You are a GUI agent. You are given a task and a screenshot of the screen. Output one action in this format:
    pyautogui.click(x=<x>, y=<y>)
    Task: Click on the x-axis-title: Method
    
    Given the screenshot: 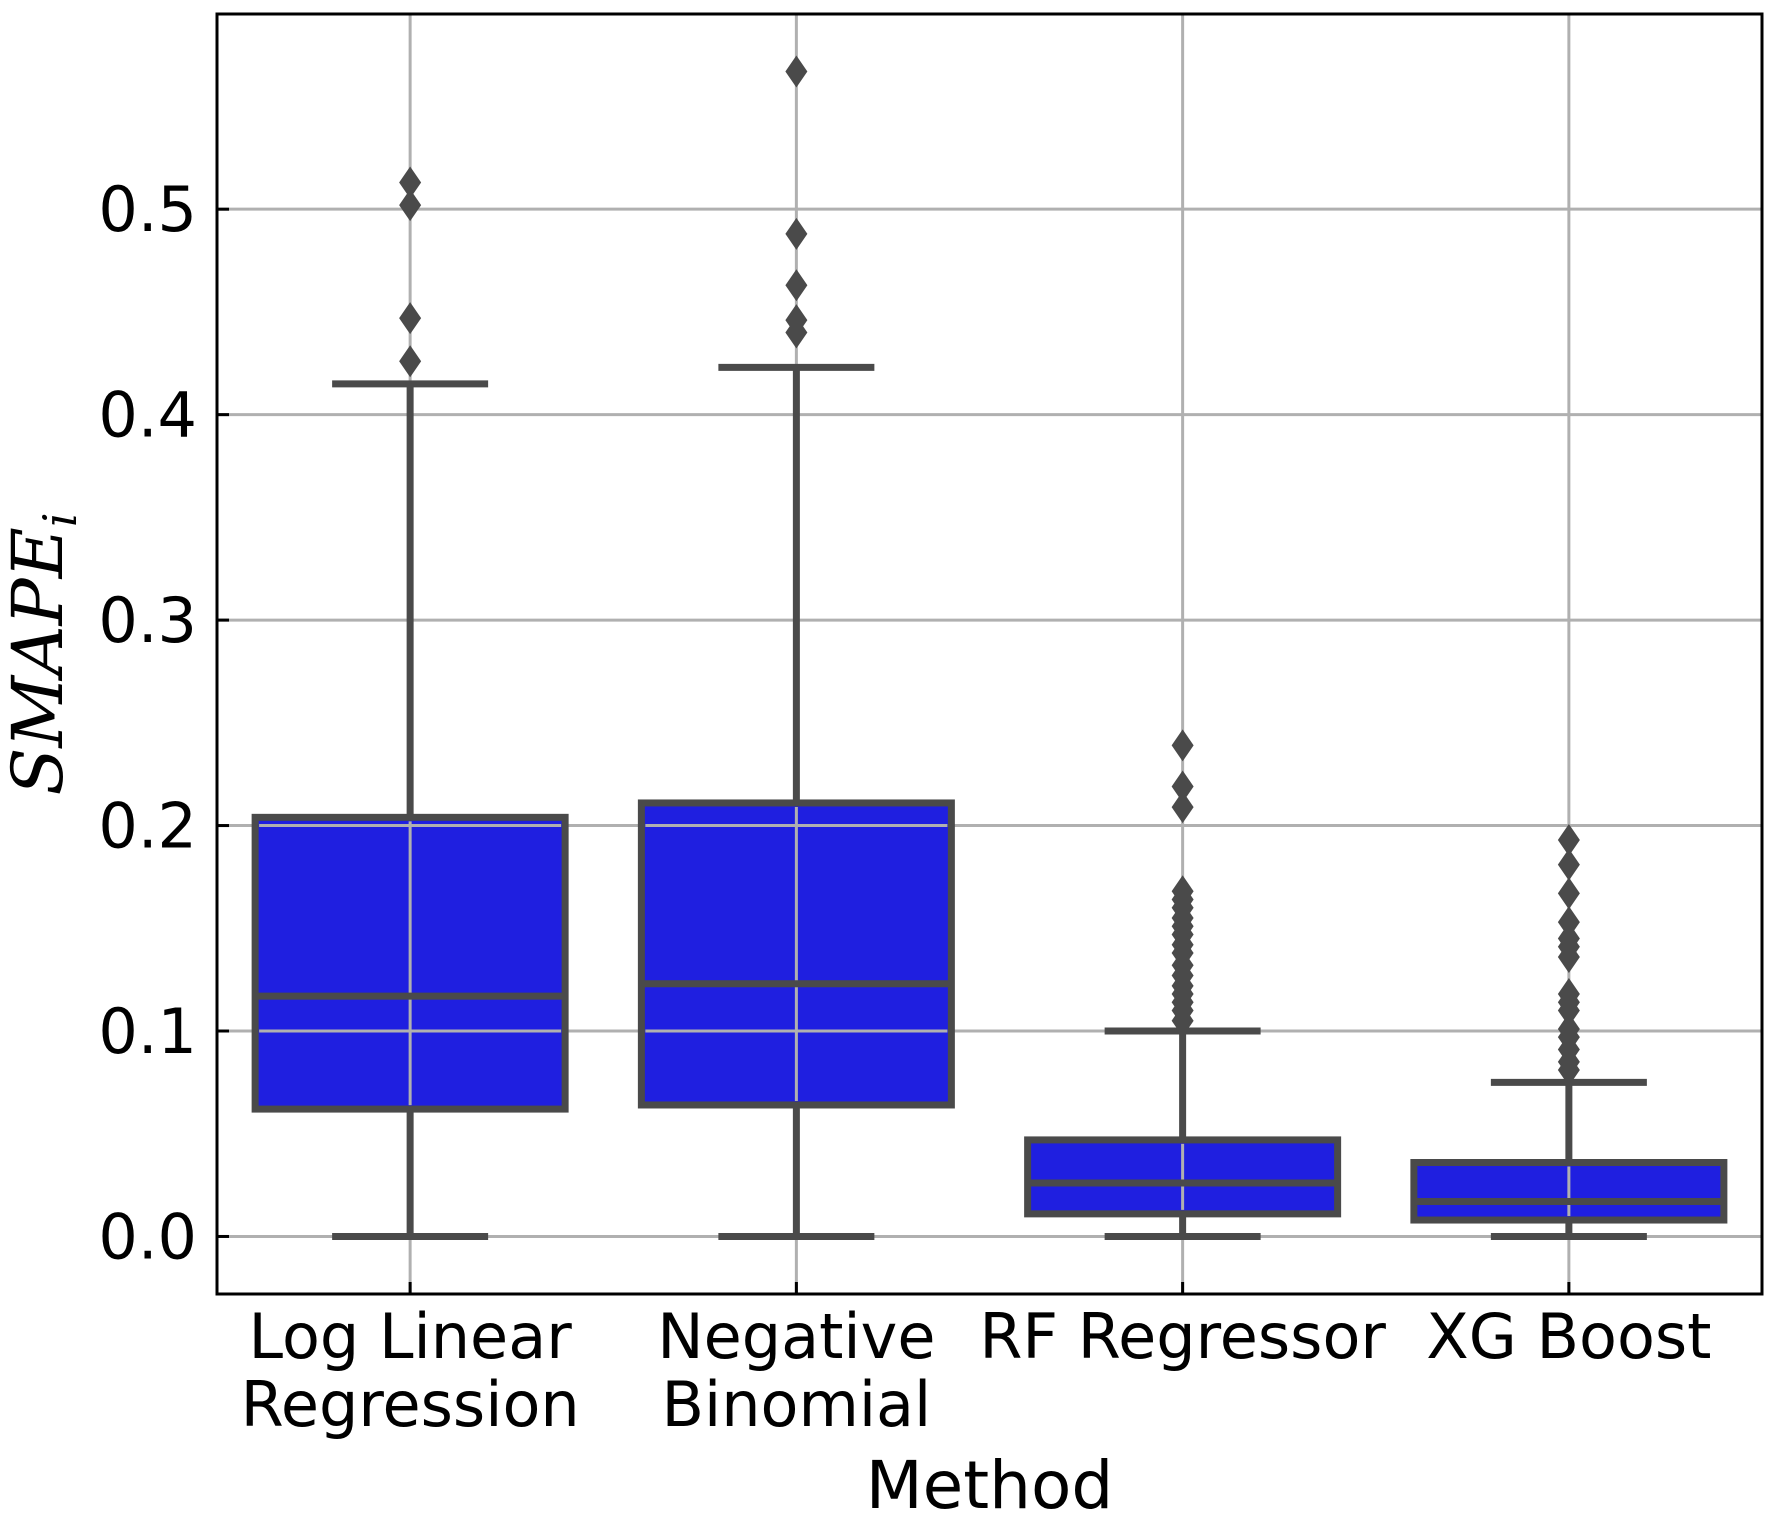 What is the action you would take?
    pyautogui.click(x=990, y=1485)
    